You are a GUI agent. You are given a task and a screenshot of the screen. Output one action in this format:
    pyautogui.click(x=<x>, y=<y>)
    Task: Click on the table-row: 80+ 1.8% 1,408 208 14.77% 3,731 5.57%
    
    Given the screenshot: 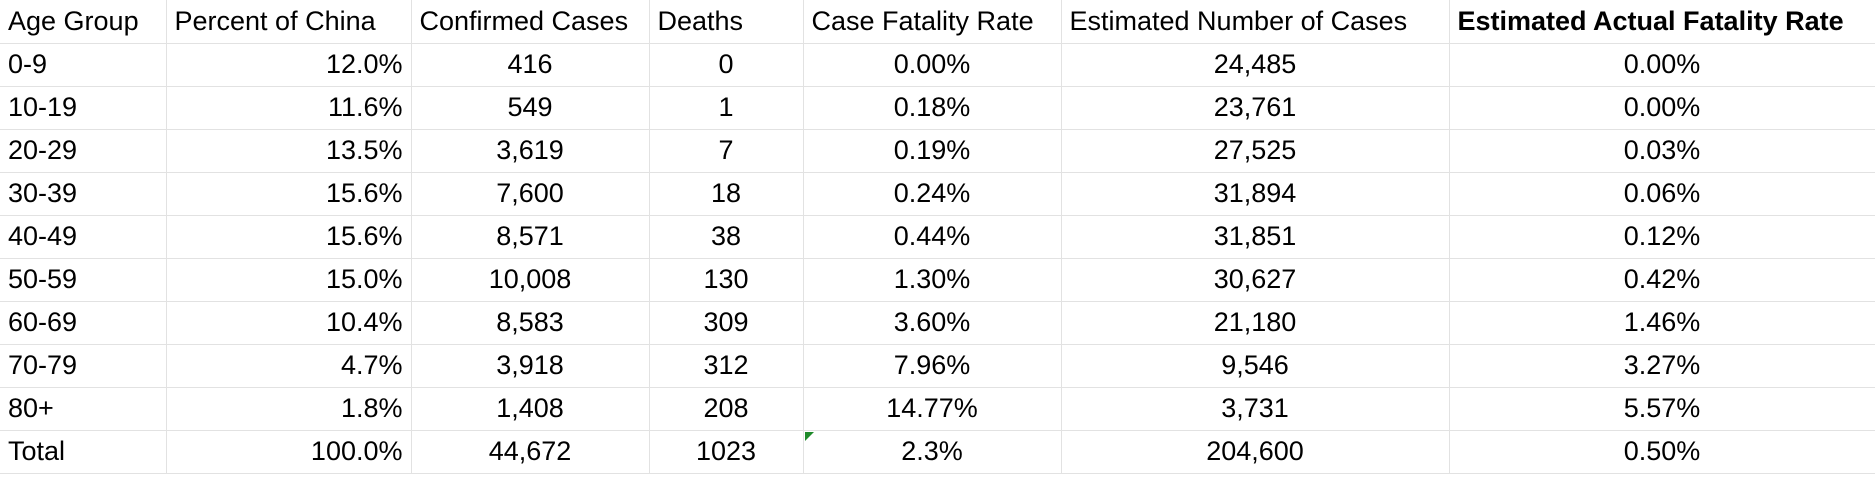 What is the action you would take?
    pyautogui.click(x=937, y=409)
    